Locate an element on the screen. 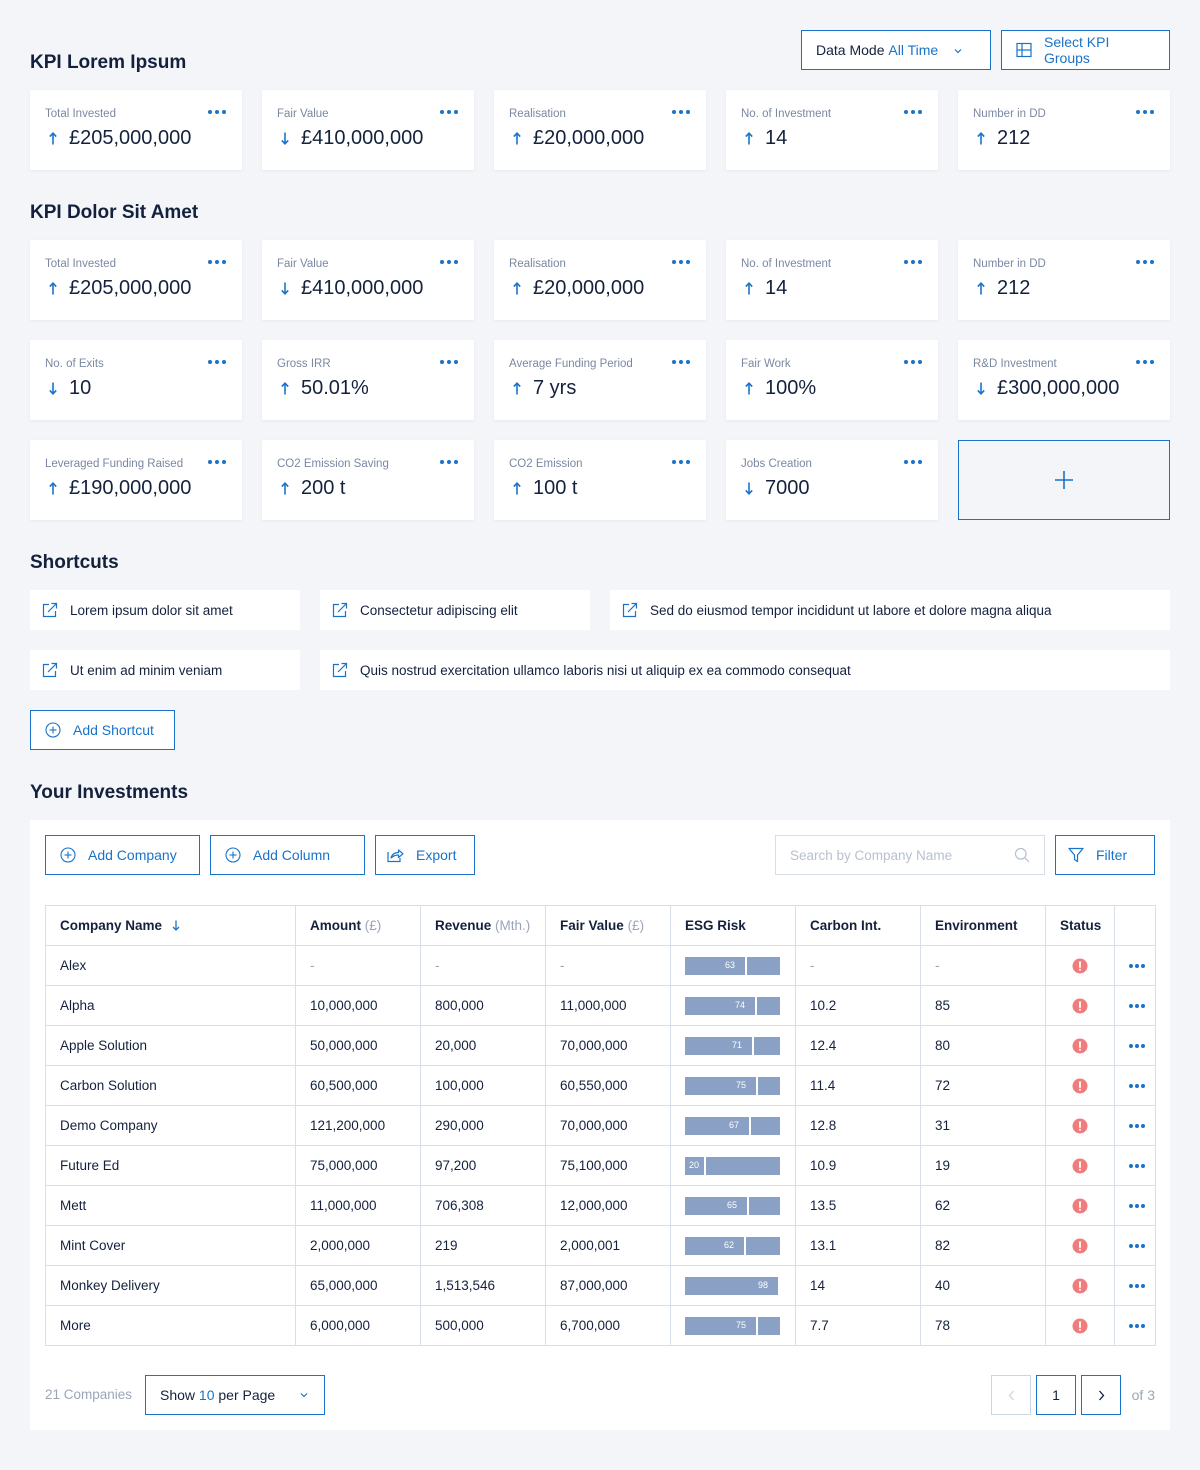 The image size is (1200, 1470). company-name-cell: Apple Solution is located at coordinates (170, 1045).